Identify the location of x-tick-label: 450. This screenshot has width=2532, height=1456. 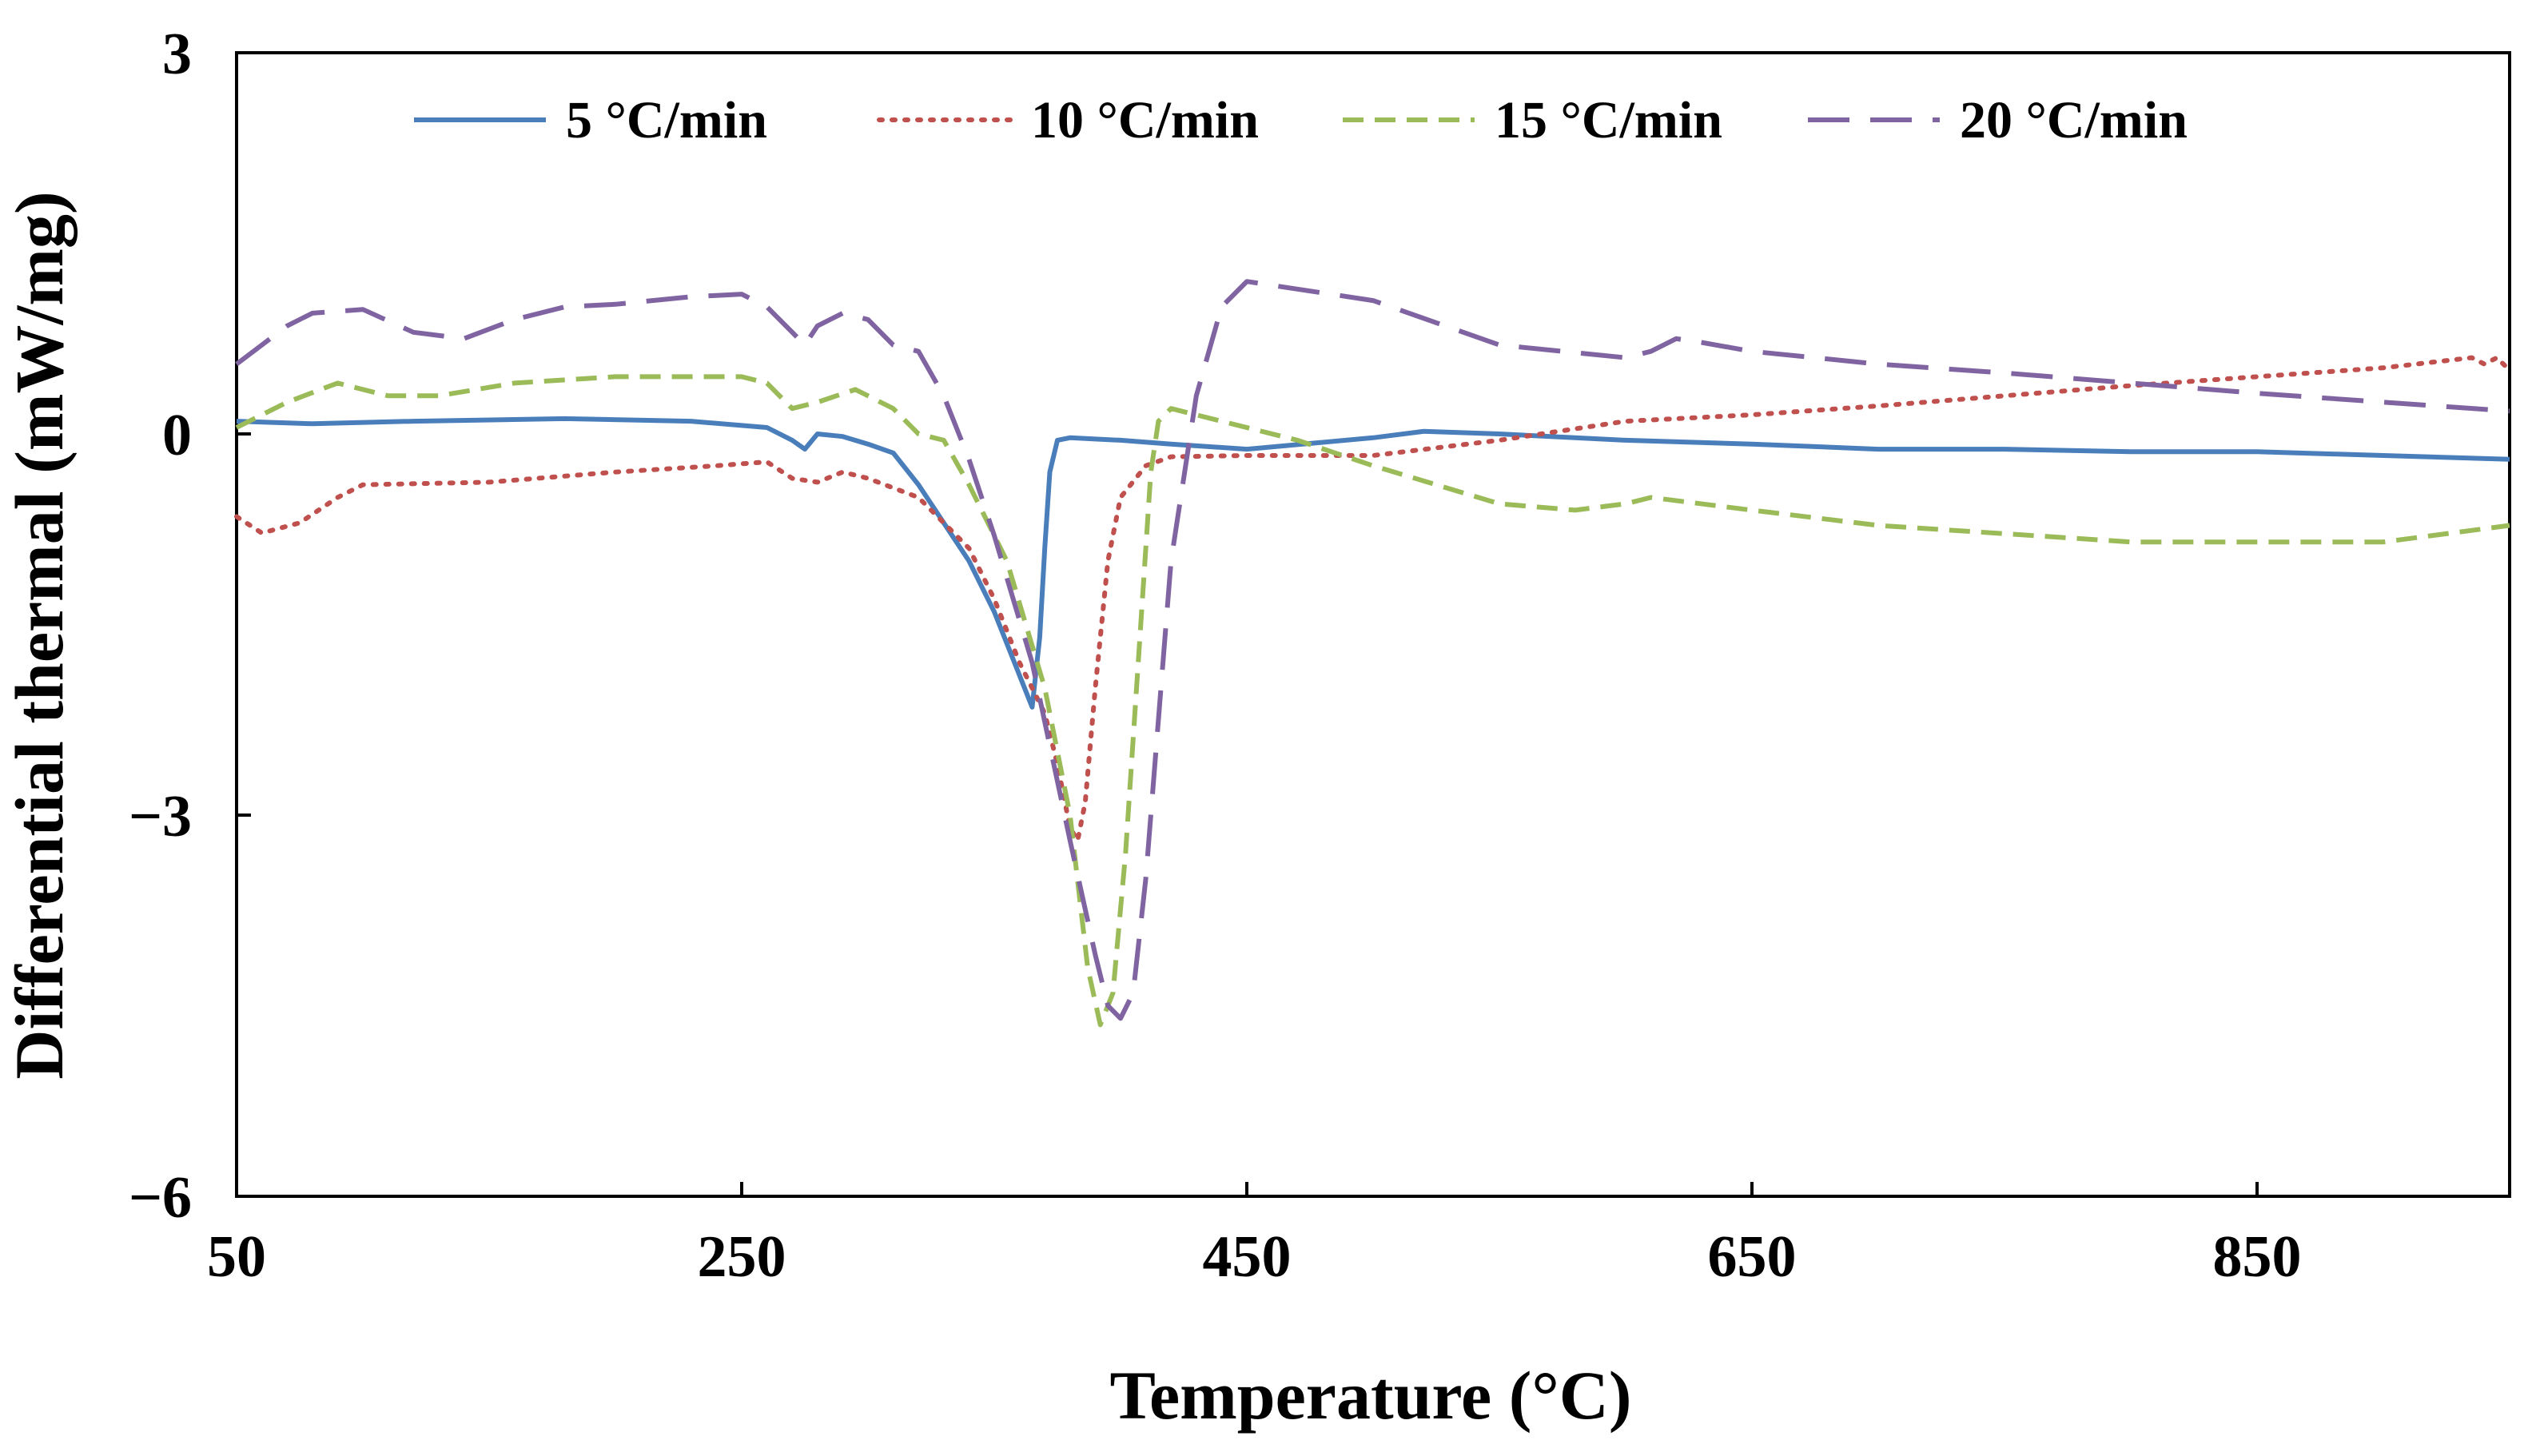
(1247, 1257).